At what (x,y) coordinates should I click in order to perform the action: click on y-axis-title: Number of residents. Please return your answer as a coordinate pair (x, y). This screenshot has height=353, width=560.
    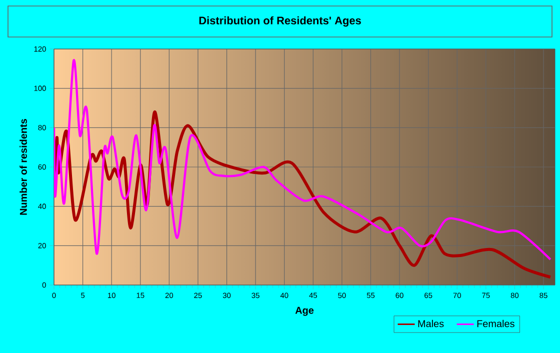
    Looking at the image, I should click on (23, 166).